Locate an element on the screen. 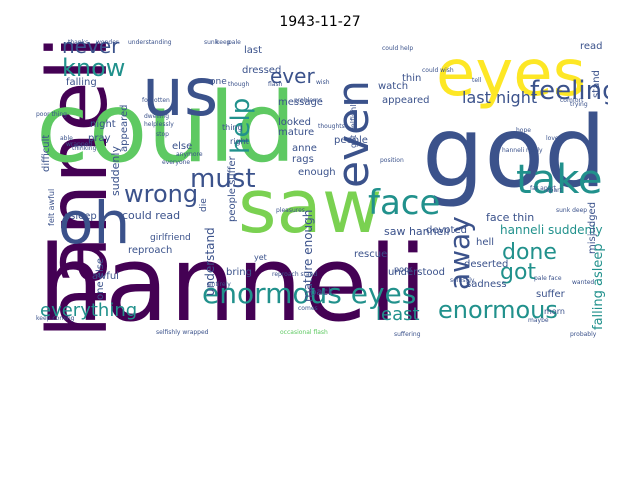 This screenshot has width=640, height=480. cloud-word: forgotten is located at coordinates (156, 100).